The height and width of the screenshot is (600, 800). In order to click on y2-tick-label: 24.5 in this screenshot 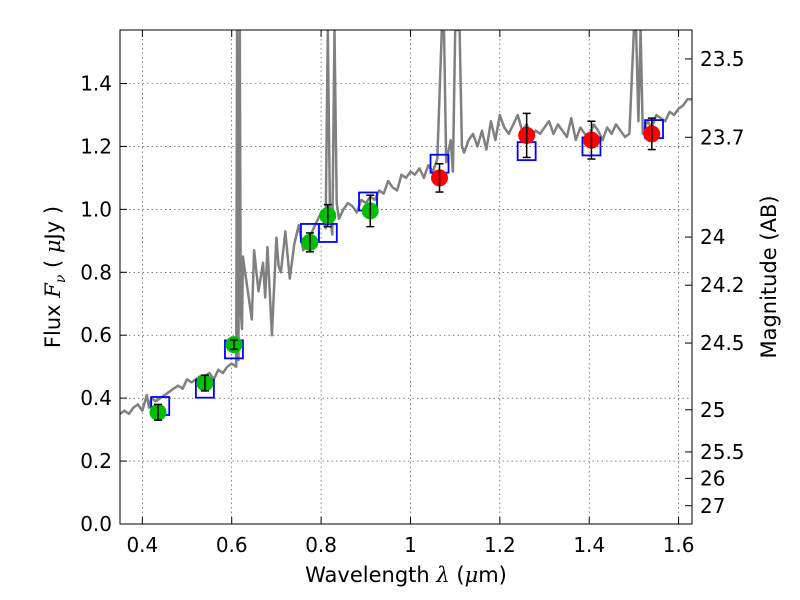, I will do `click(722, 343)`.